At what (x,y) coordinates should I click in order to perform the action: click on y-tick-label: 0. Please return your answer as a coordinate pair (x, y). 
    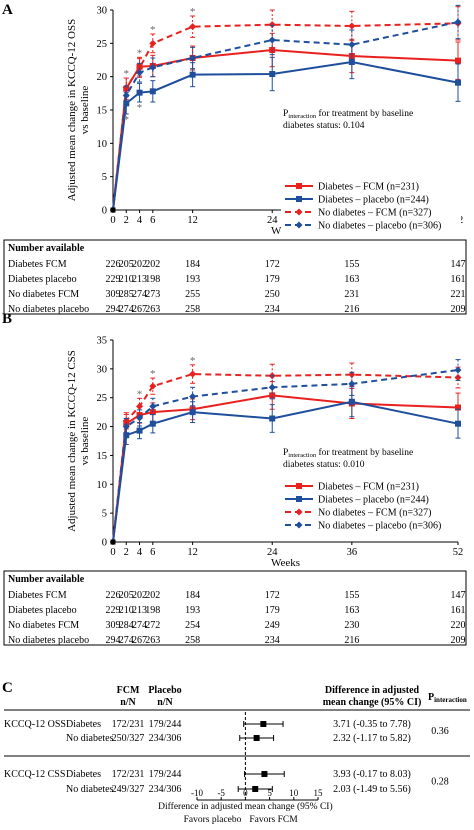
    Looking at the image, I should click on (104, 211).